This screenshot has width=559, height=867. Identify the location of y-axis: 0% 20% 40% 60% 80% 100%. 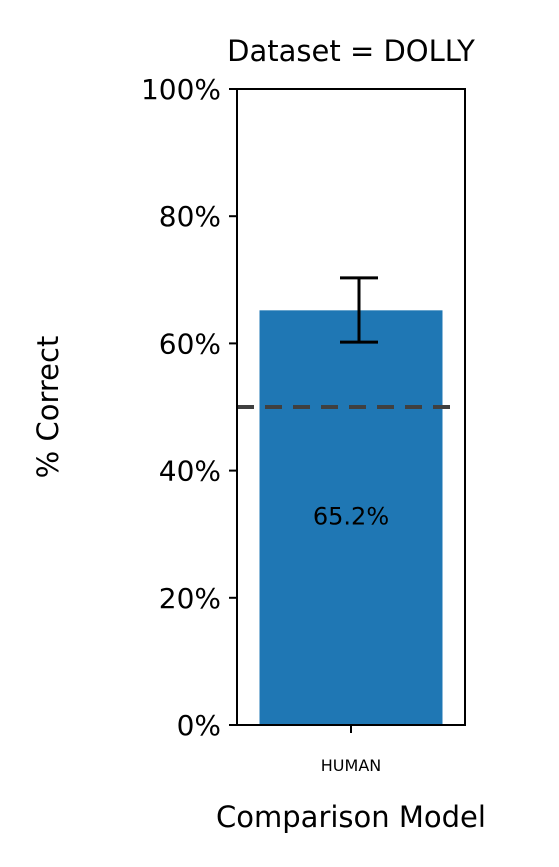
(189, 407).